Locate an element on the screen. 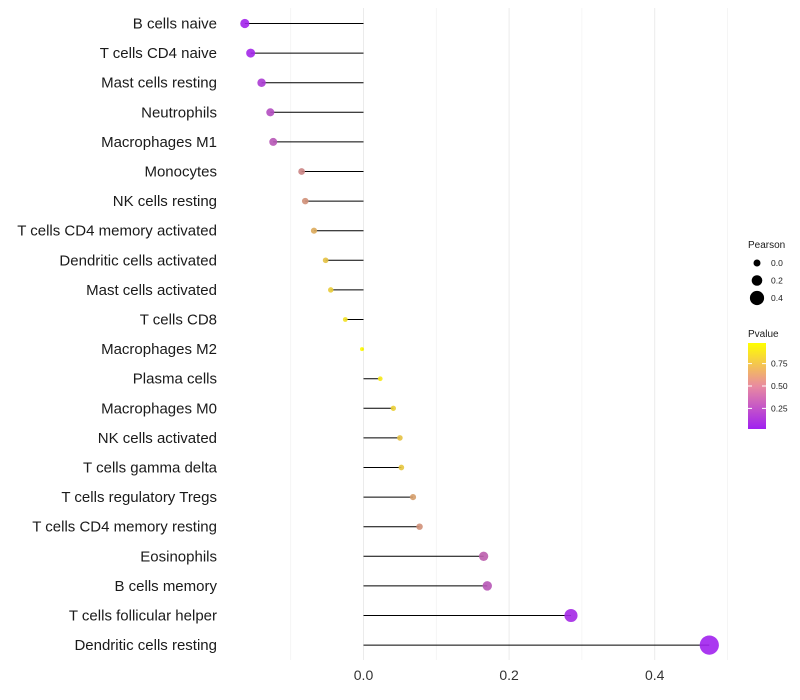  color-legend-label: 0.50 is located at coordinates (779, 386).